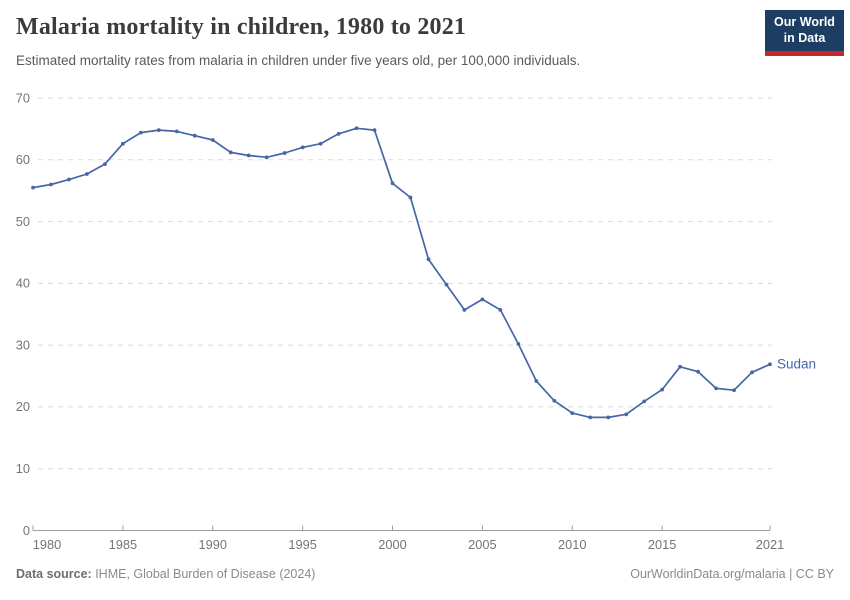 This screenshot has width=850, height=600. What do you see at coordinates (734, 390) in the screenshot?
I see `data-point-sudan-2019` at bounding box center [734, 390].